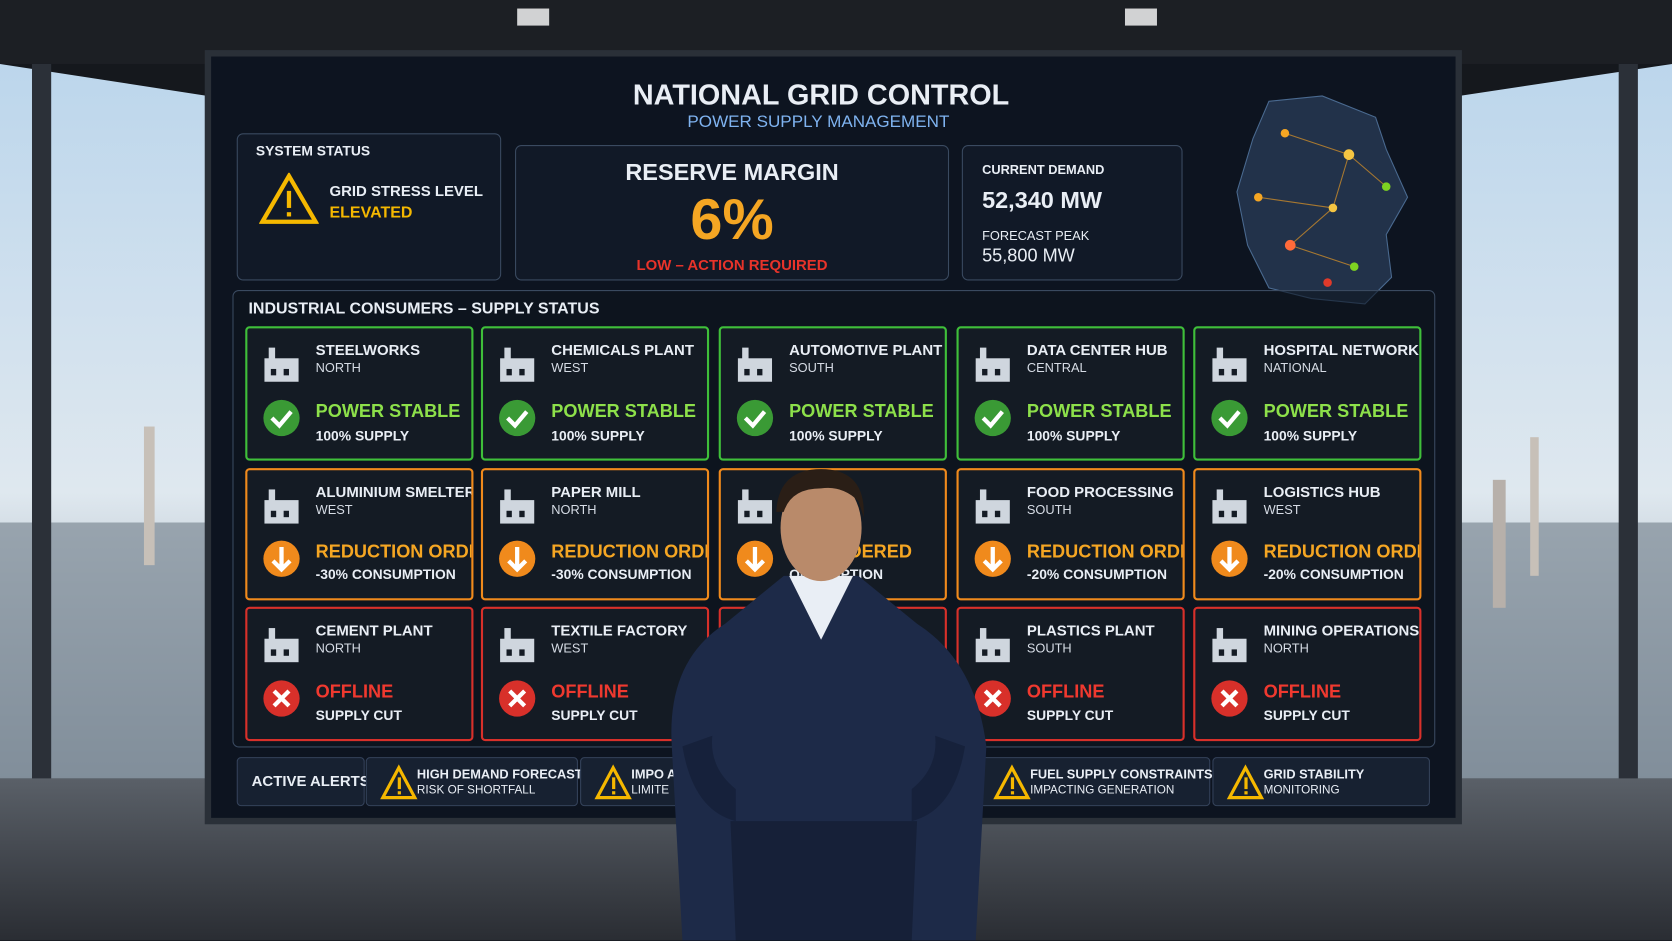  What do you see at coordinates (1321, 782) in the screenshot?
I see `alert-item: GRID STABILITY MONITORING` at bounding box center [1321, 782].